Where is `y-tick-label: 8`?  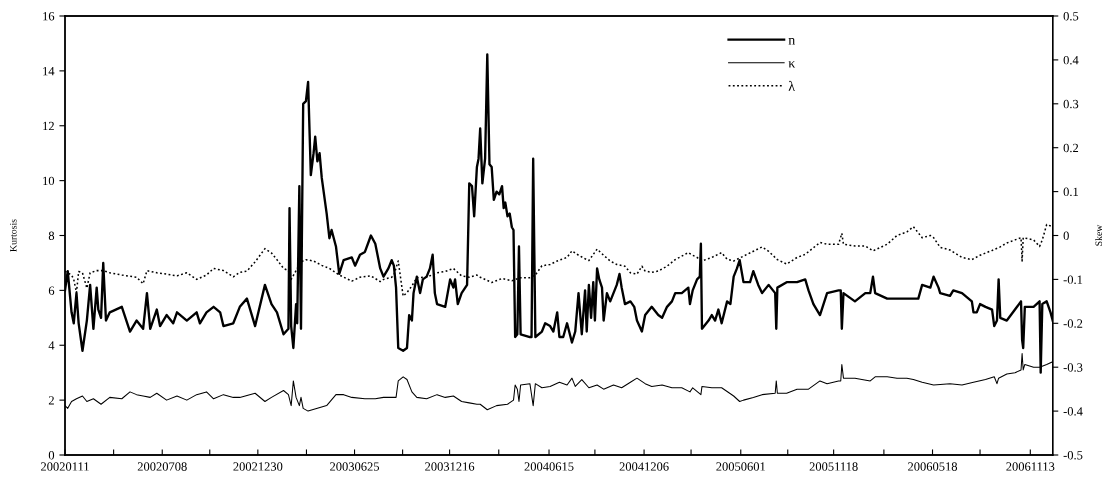
y-tick-label: 8 is located at coordinates (51, 235).